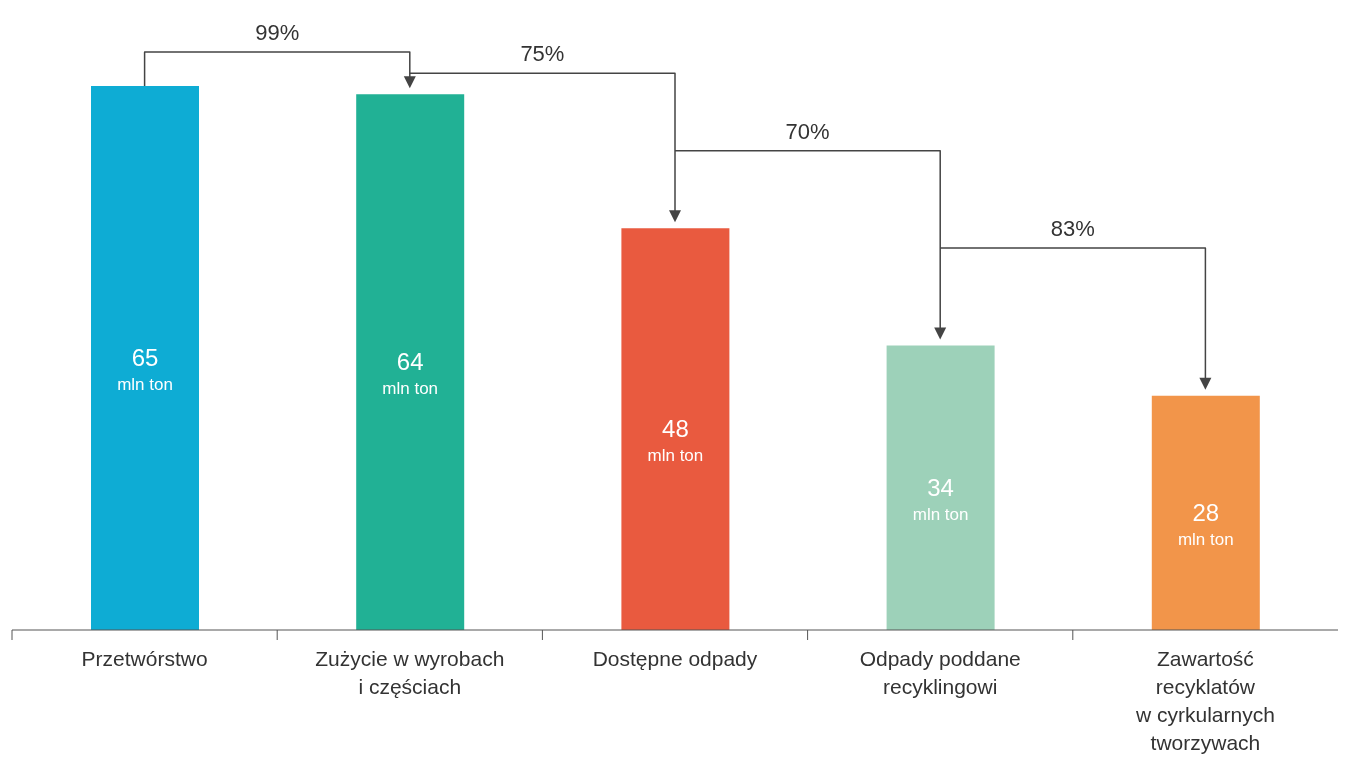 This screenshot has height=771, width=1346. What do you see at coordinates (410, 672) in the screenshot?
I see `x-tick-label: Zużycie w wyrobach i częściach` at bounding box center [410, 672].